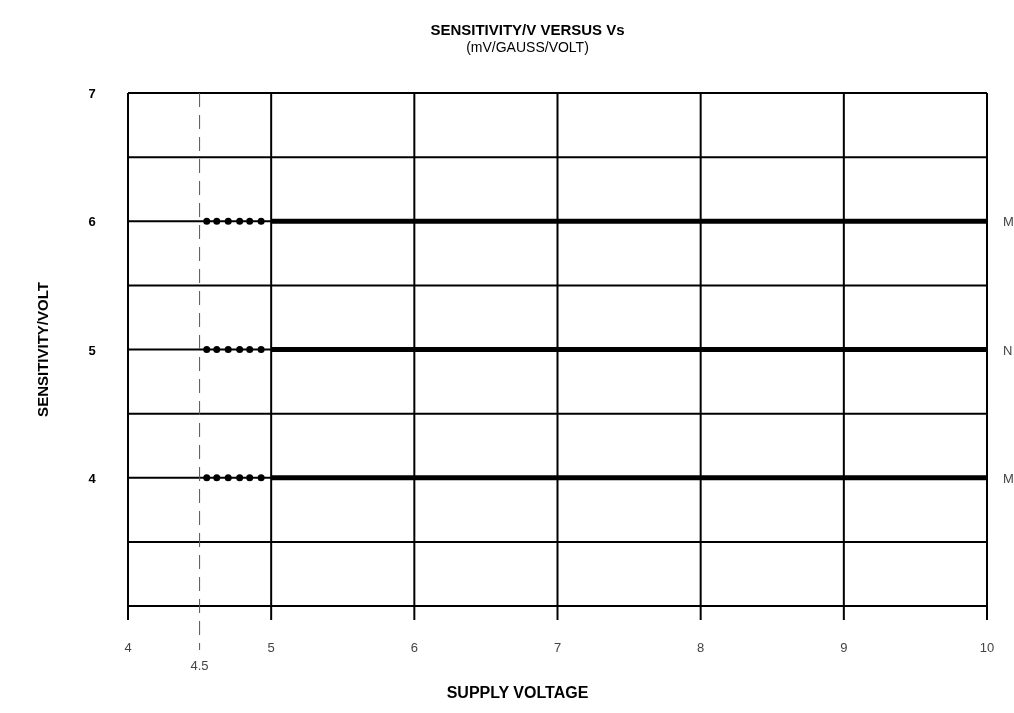 The height and width of the screenshot is (713, 1014). Describe the element at coordinates (517, 692) in the screenshot. I see `x-axis-title: SUPPLY VOLTAGE` at that location.